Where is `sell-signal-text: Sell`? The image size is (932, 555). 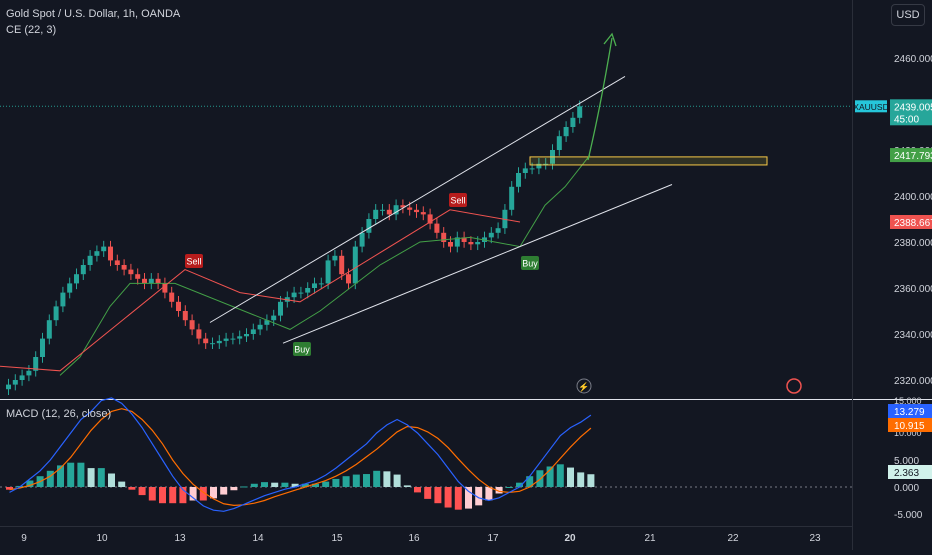 sell-signal-text: Sell is located at coordinates (193, 262).